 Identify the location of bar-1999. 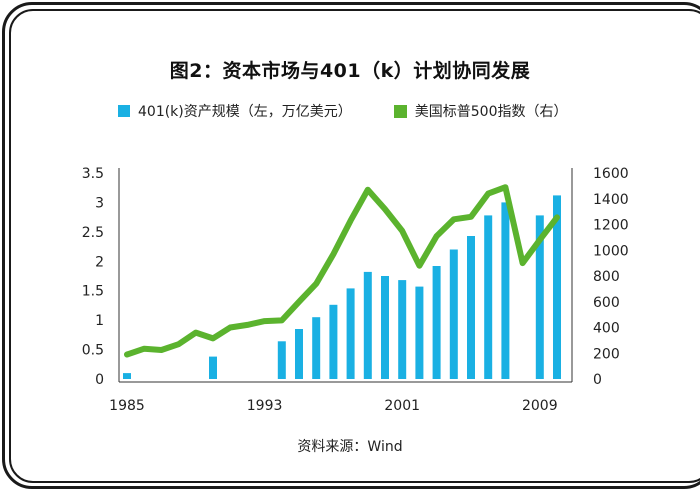
(367, 325).